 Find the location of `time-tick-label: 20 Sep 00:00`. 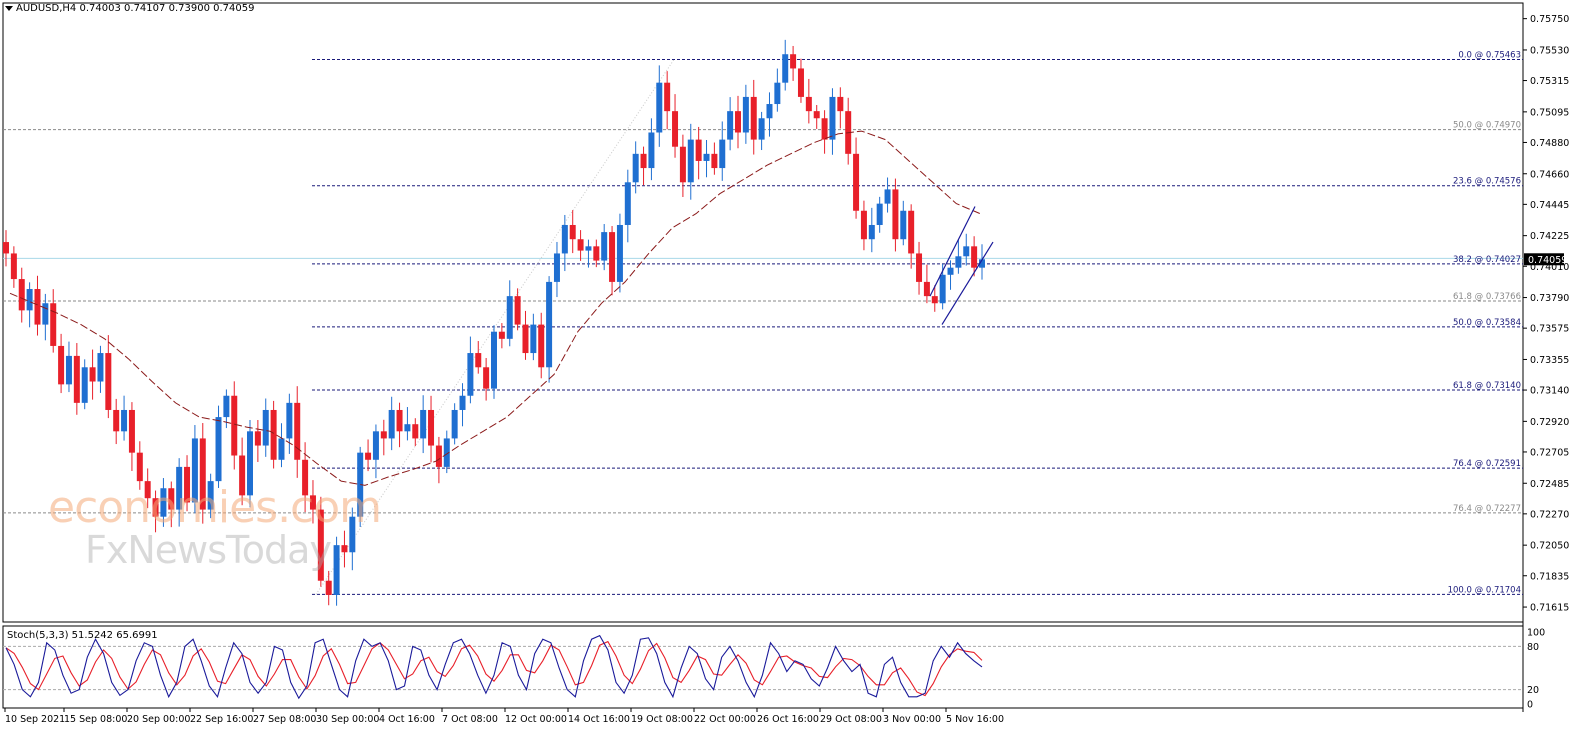

time-tick-label: 20 Sep 00:00 is located at coordinates (158, 719).